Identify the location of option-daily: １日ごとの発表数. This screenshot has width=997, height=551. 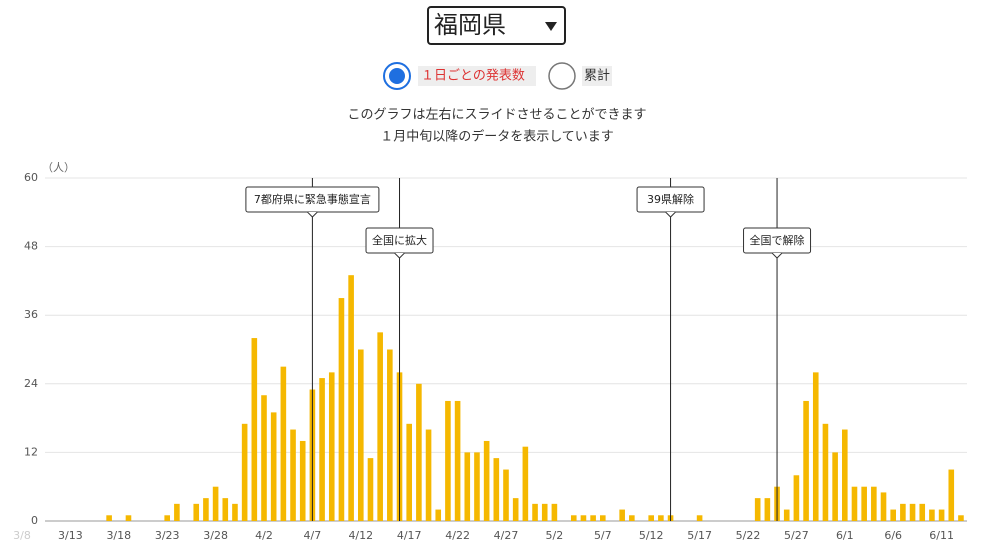
(473, 76).